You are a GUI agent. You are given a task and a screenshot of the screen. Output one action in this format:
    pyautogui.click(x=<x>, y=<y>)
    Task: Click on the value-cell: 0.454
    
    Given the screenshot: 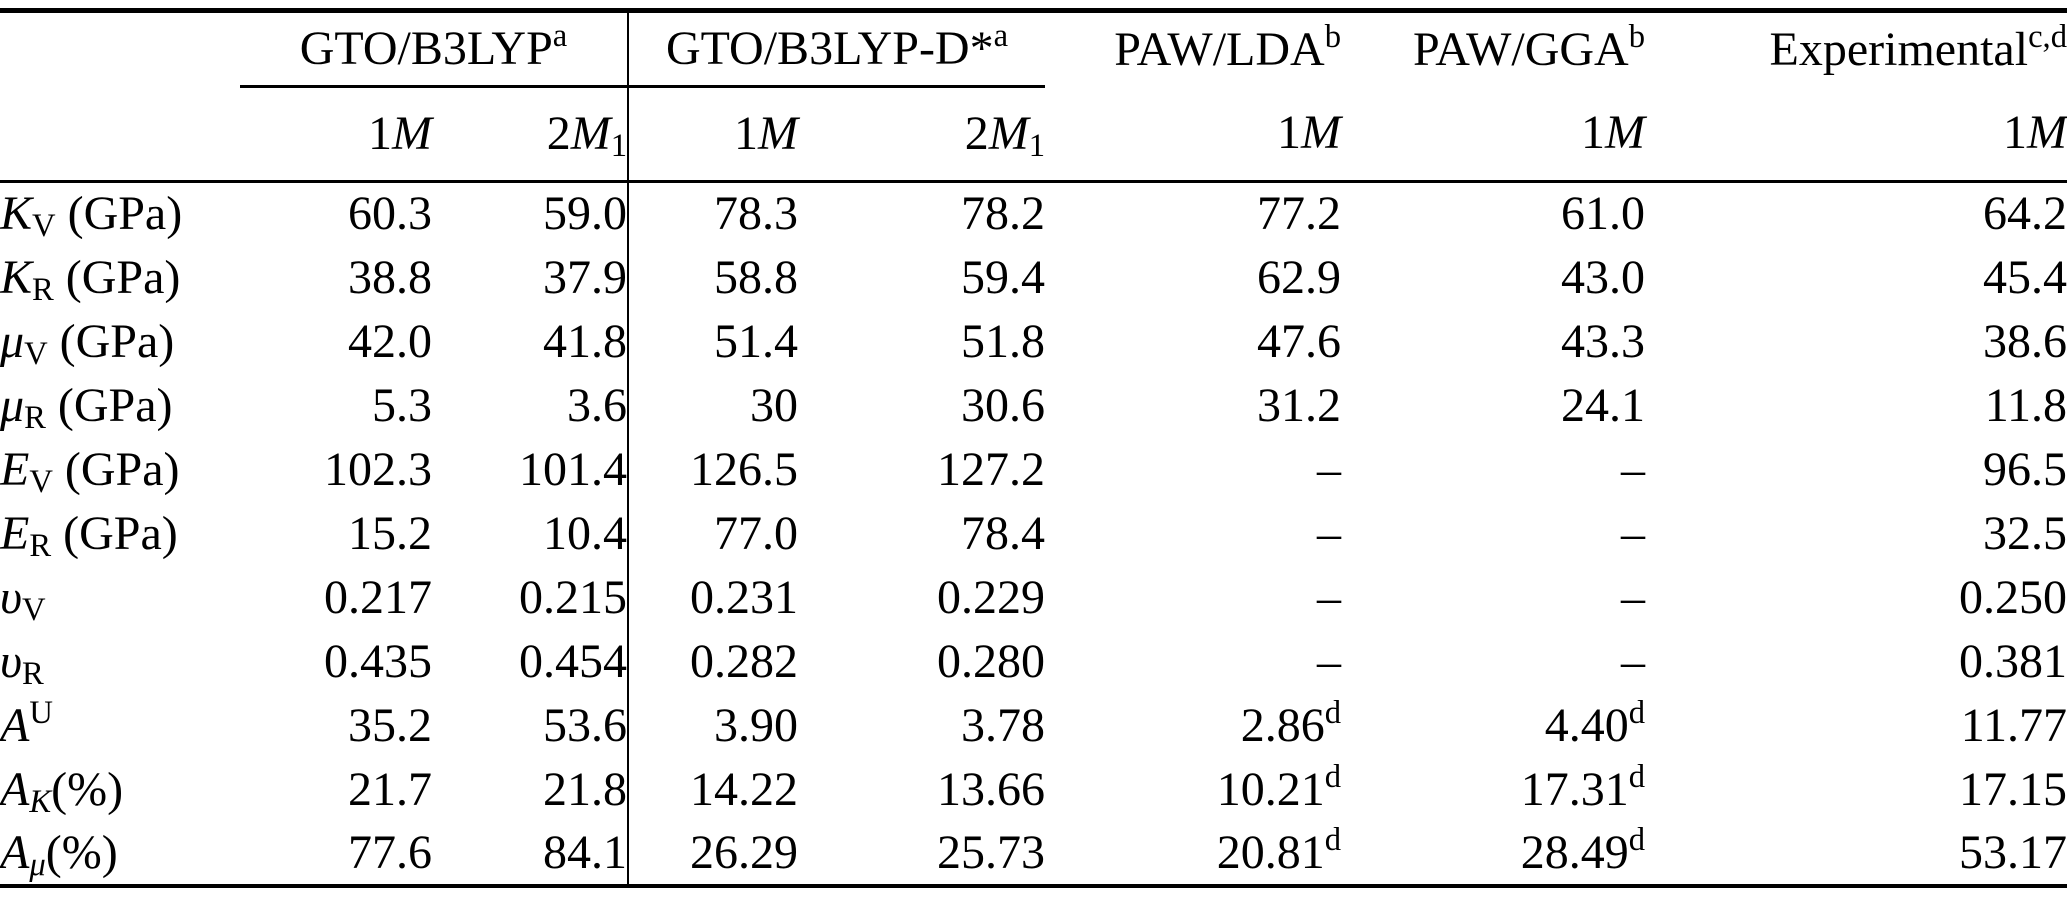 What is the action you would take?
    pyautogui.click(x=530, y=661)
    